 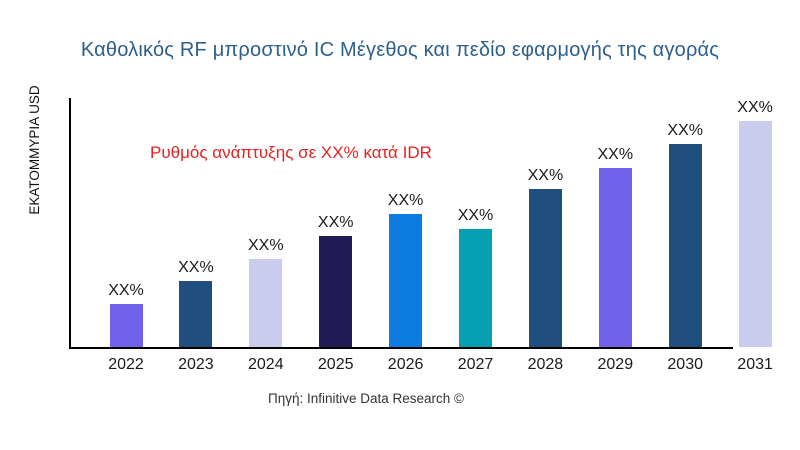 I want to click on x-tick-label-2028: 2028, so click(x=545, y=364).